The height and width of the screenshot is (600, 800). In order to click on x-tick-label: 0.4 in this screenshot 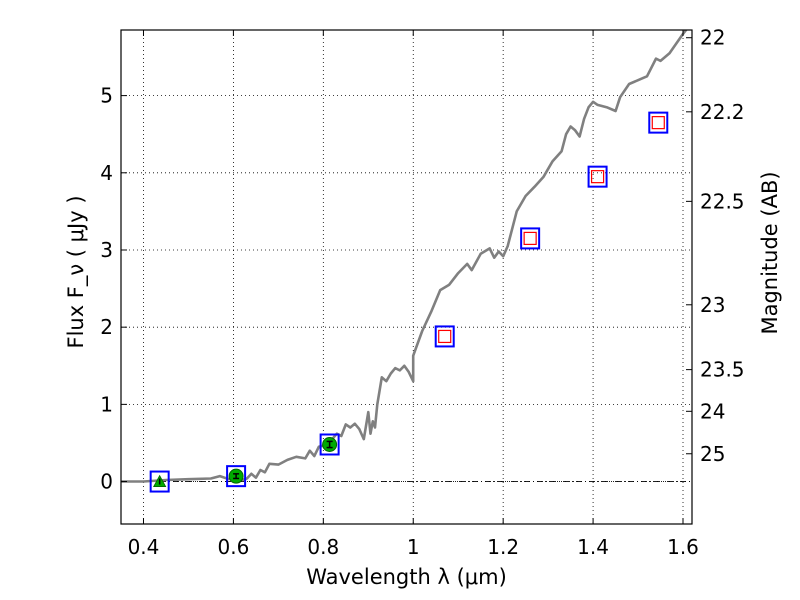, I will do `click(144, 547)`.